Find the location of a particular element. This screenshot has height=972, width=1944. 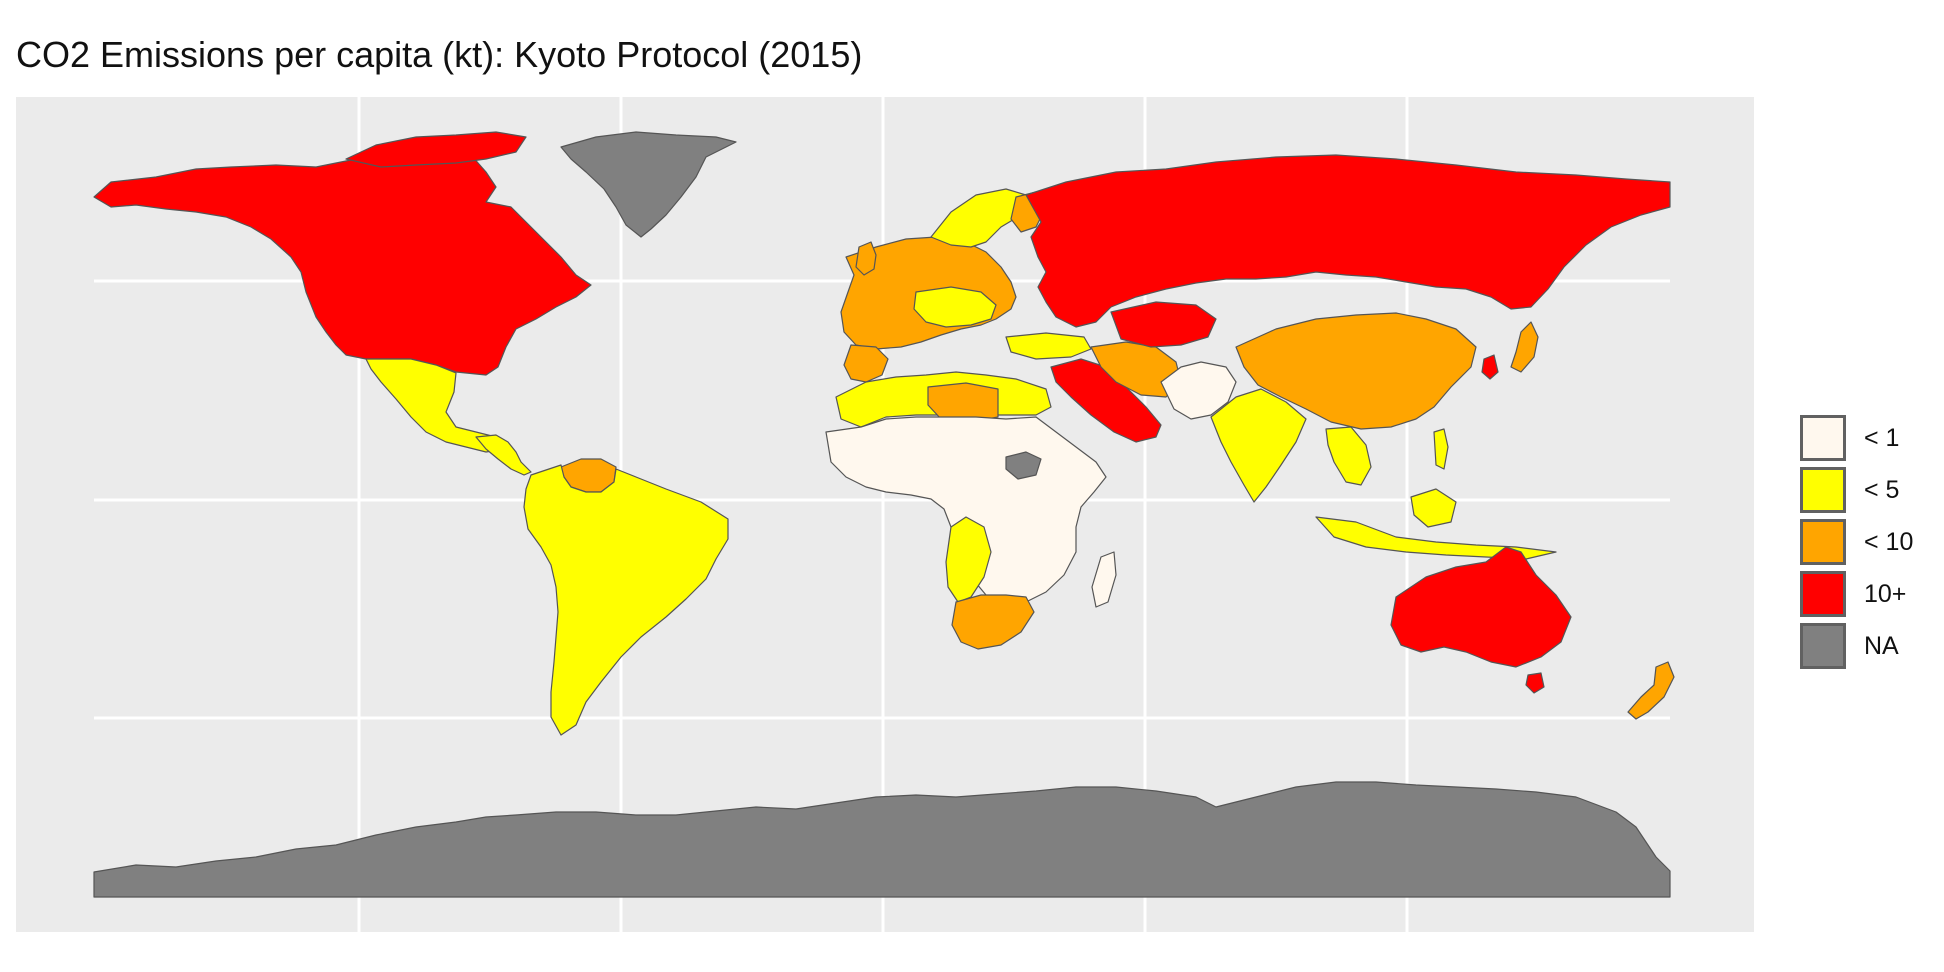

region-south-sudan is located at coordinates (1023, 465).